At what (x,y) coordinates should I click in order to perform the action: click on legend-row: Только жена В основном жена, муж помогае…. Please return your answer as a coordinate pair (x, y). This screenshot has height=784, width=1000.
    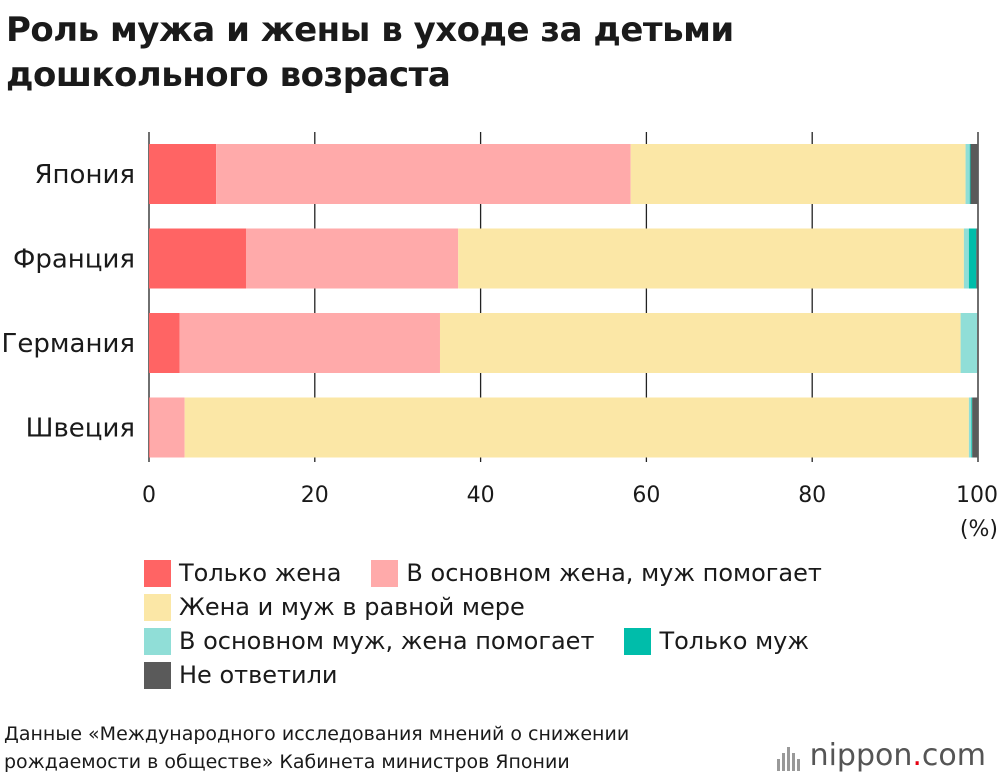
    Looking at the image, I should click on (569, 573).